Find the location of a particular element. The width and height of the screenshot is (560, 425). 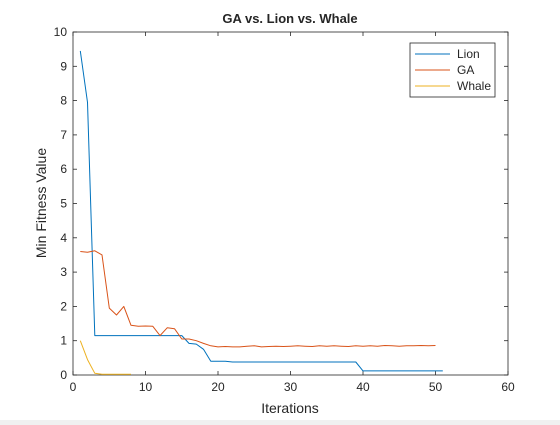

y-tick-label: 8 is located at coordinates (63, 101).